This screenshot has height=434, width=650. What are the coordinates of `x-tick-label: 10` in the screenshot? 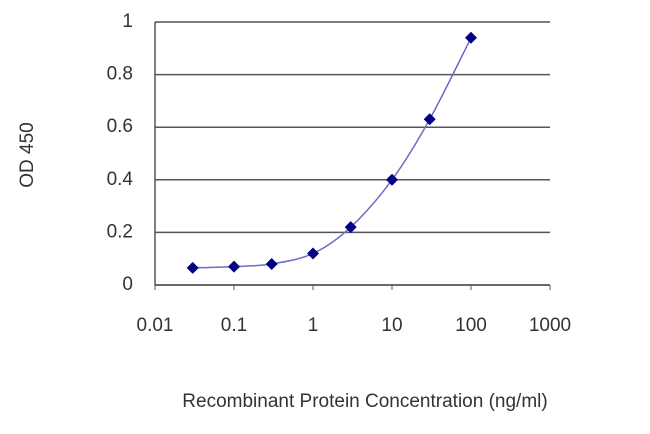 It's located at (391, 325).